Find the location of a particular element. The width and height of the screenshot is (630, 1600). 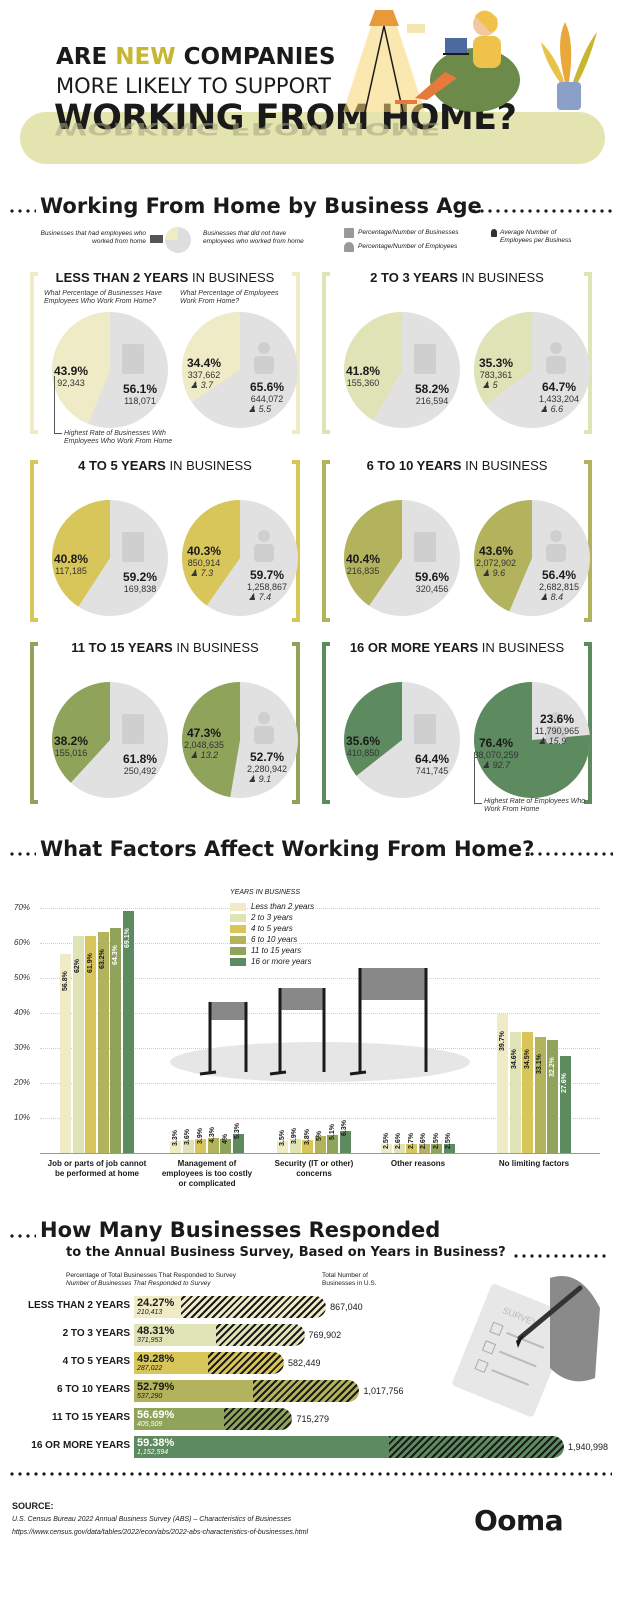

chart-legend-item: 11 to 15 years is located at coordinates (265, 950).